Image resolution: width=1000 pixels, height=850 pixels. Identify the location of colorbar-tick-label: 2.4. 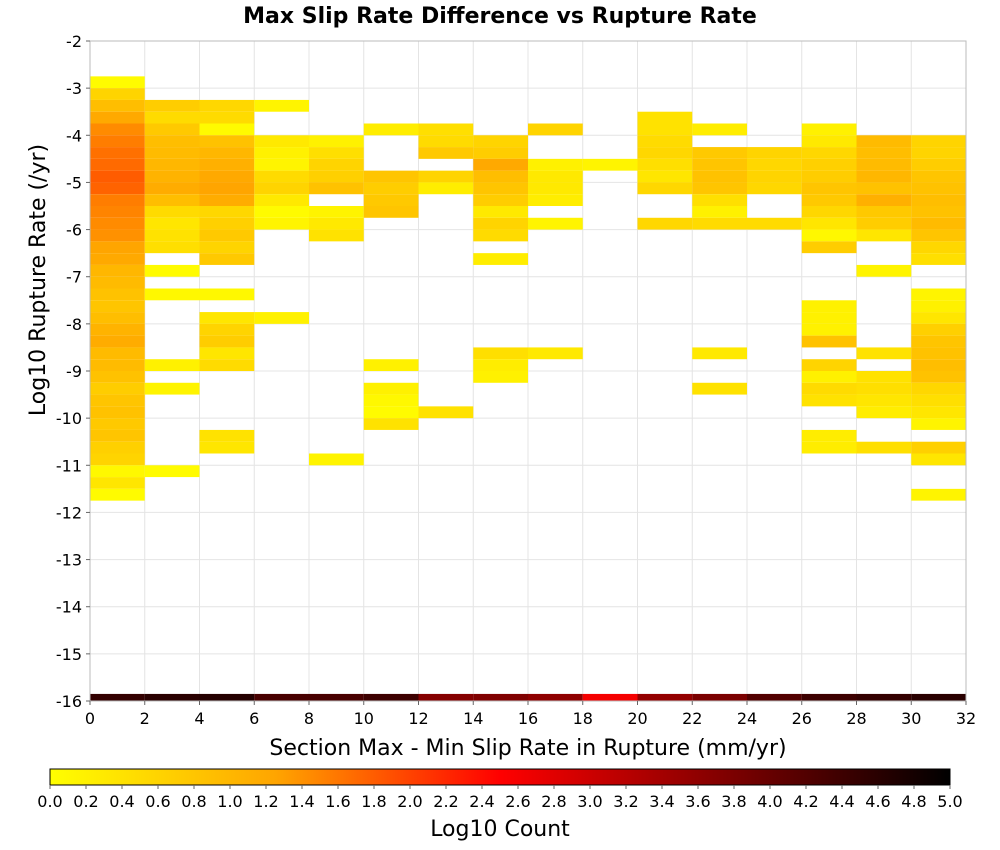
(481, 801).